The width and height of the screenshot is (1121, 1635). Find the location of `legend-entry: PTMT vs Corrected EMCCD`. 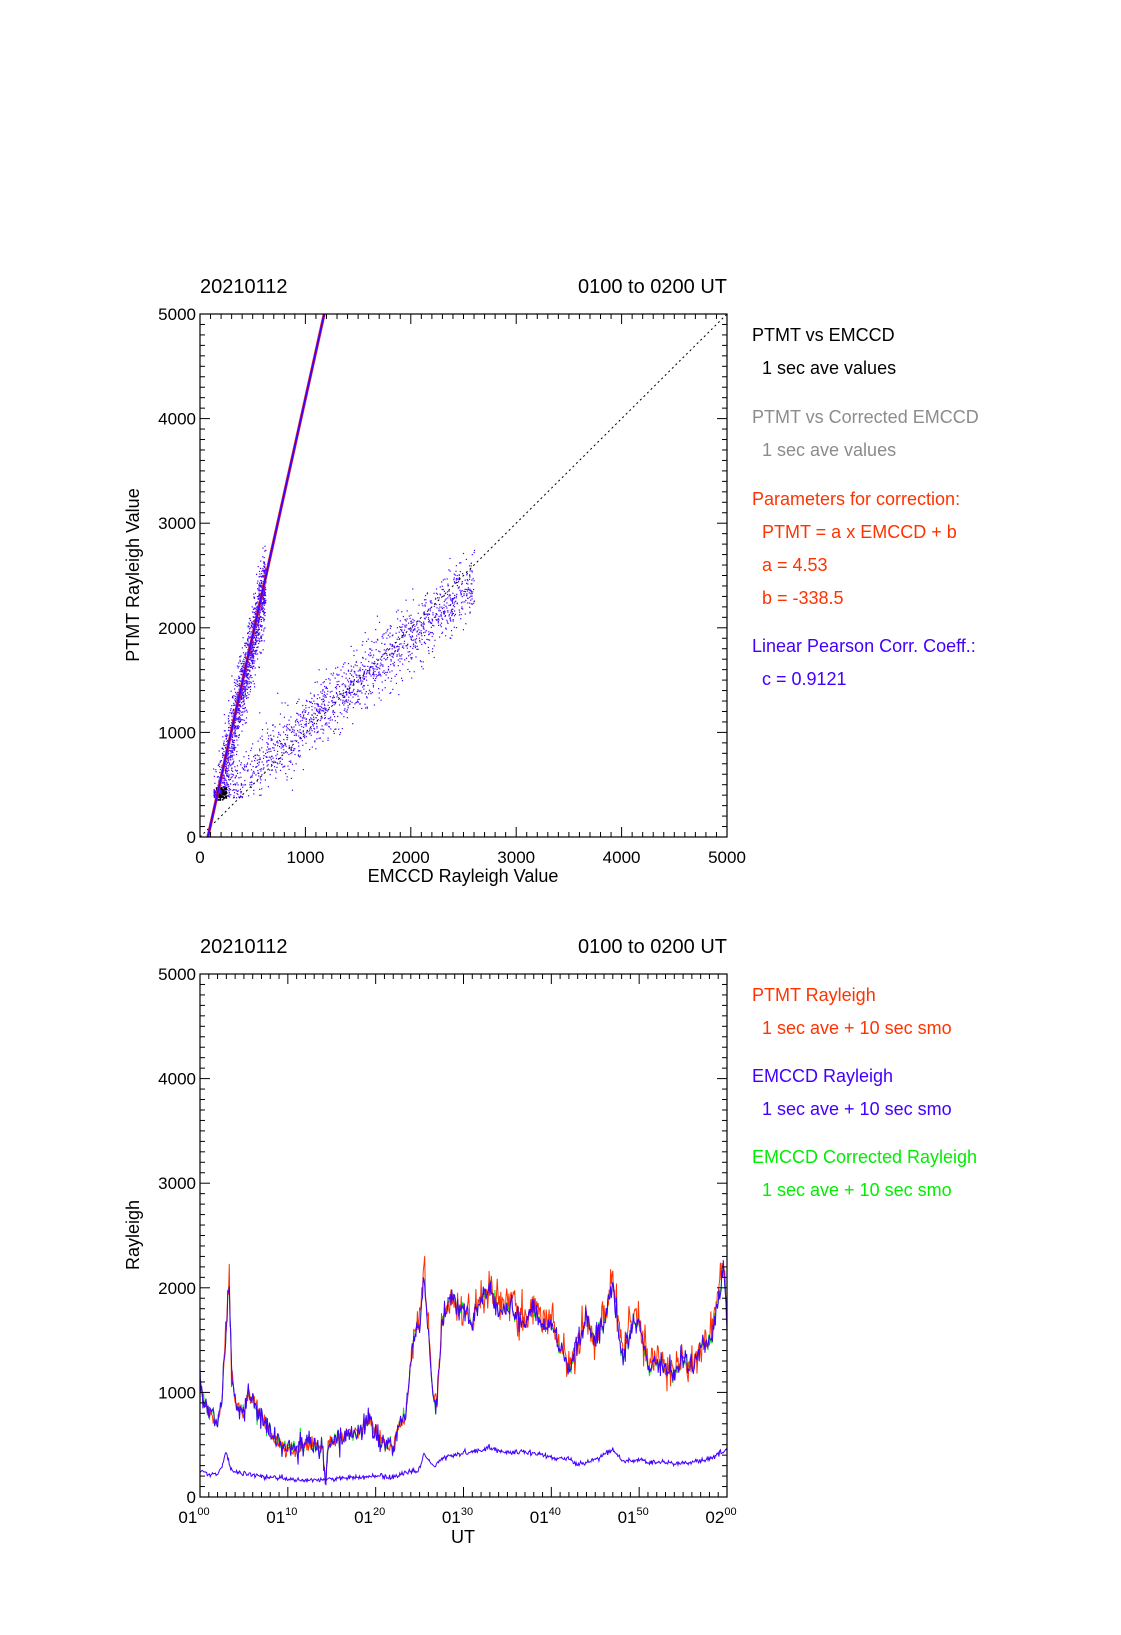

legend-entry: PTMT vs Corrected EMCCD is located at coordinates (865, 417).